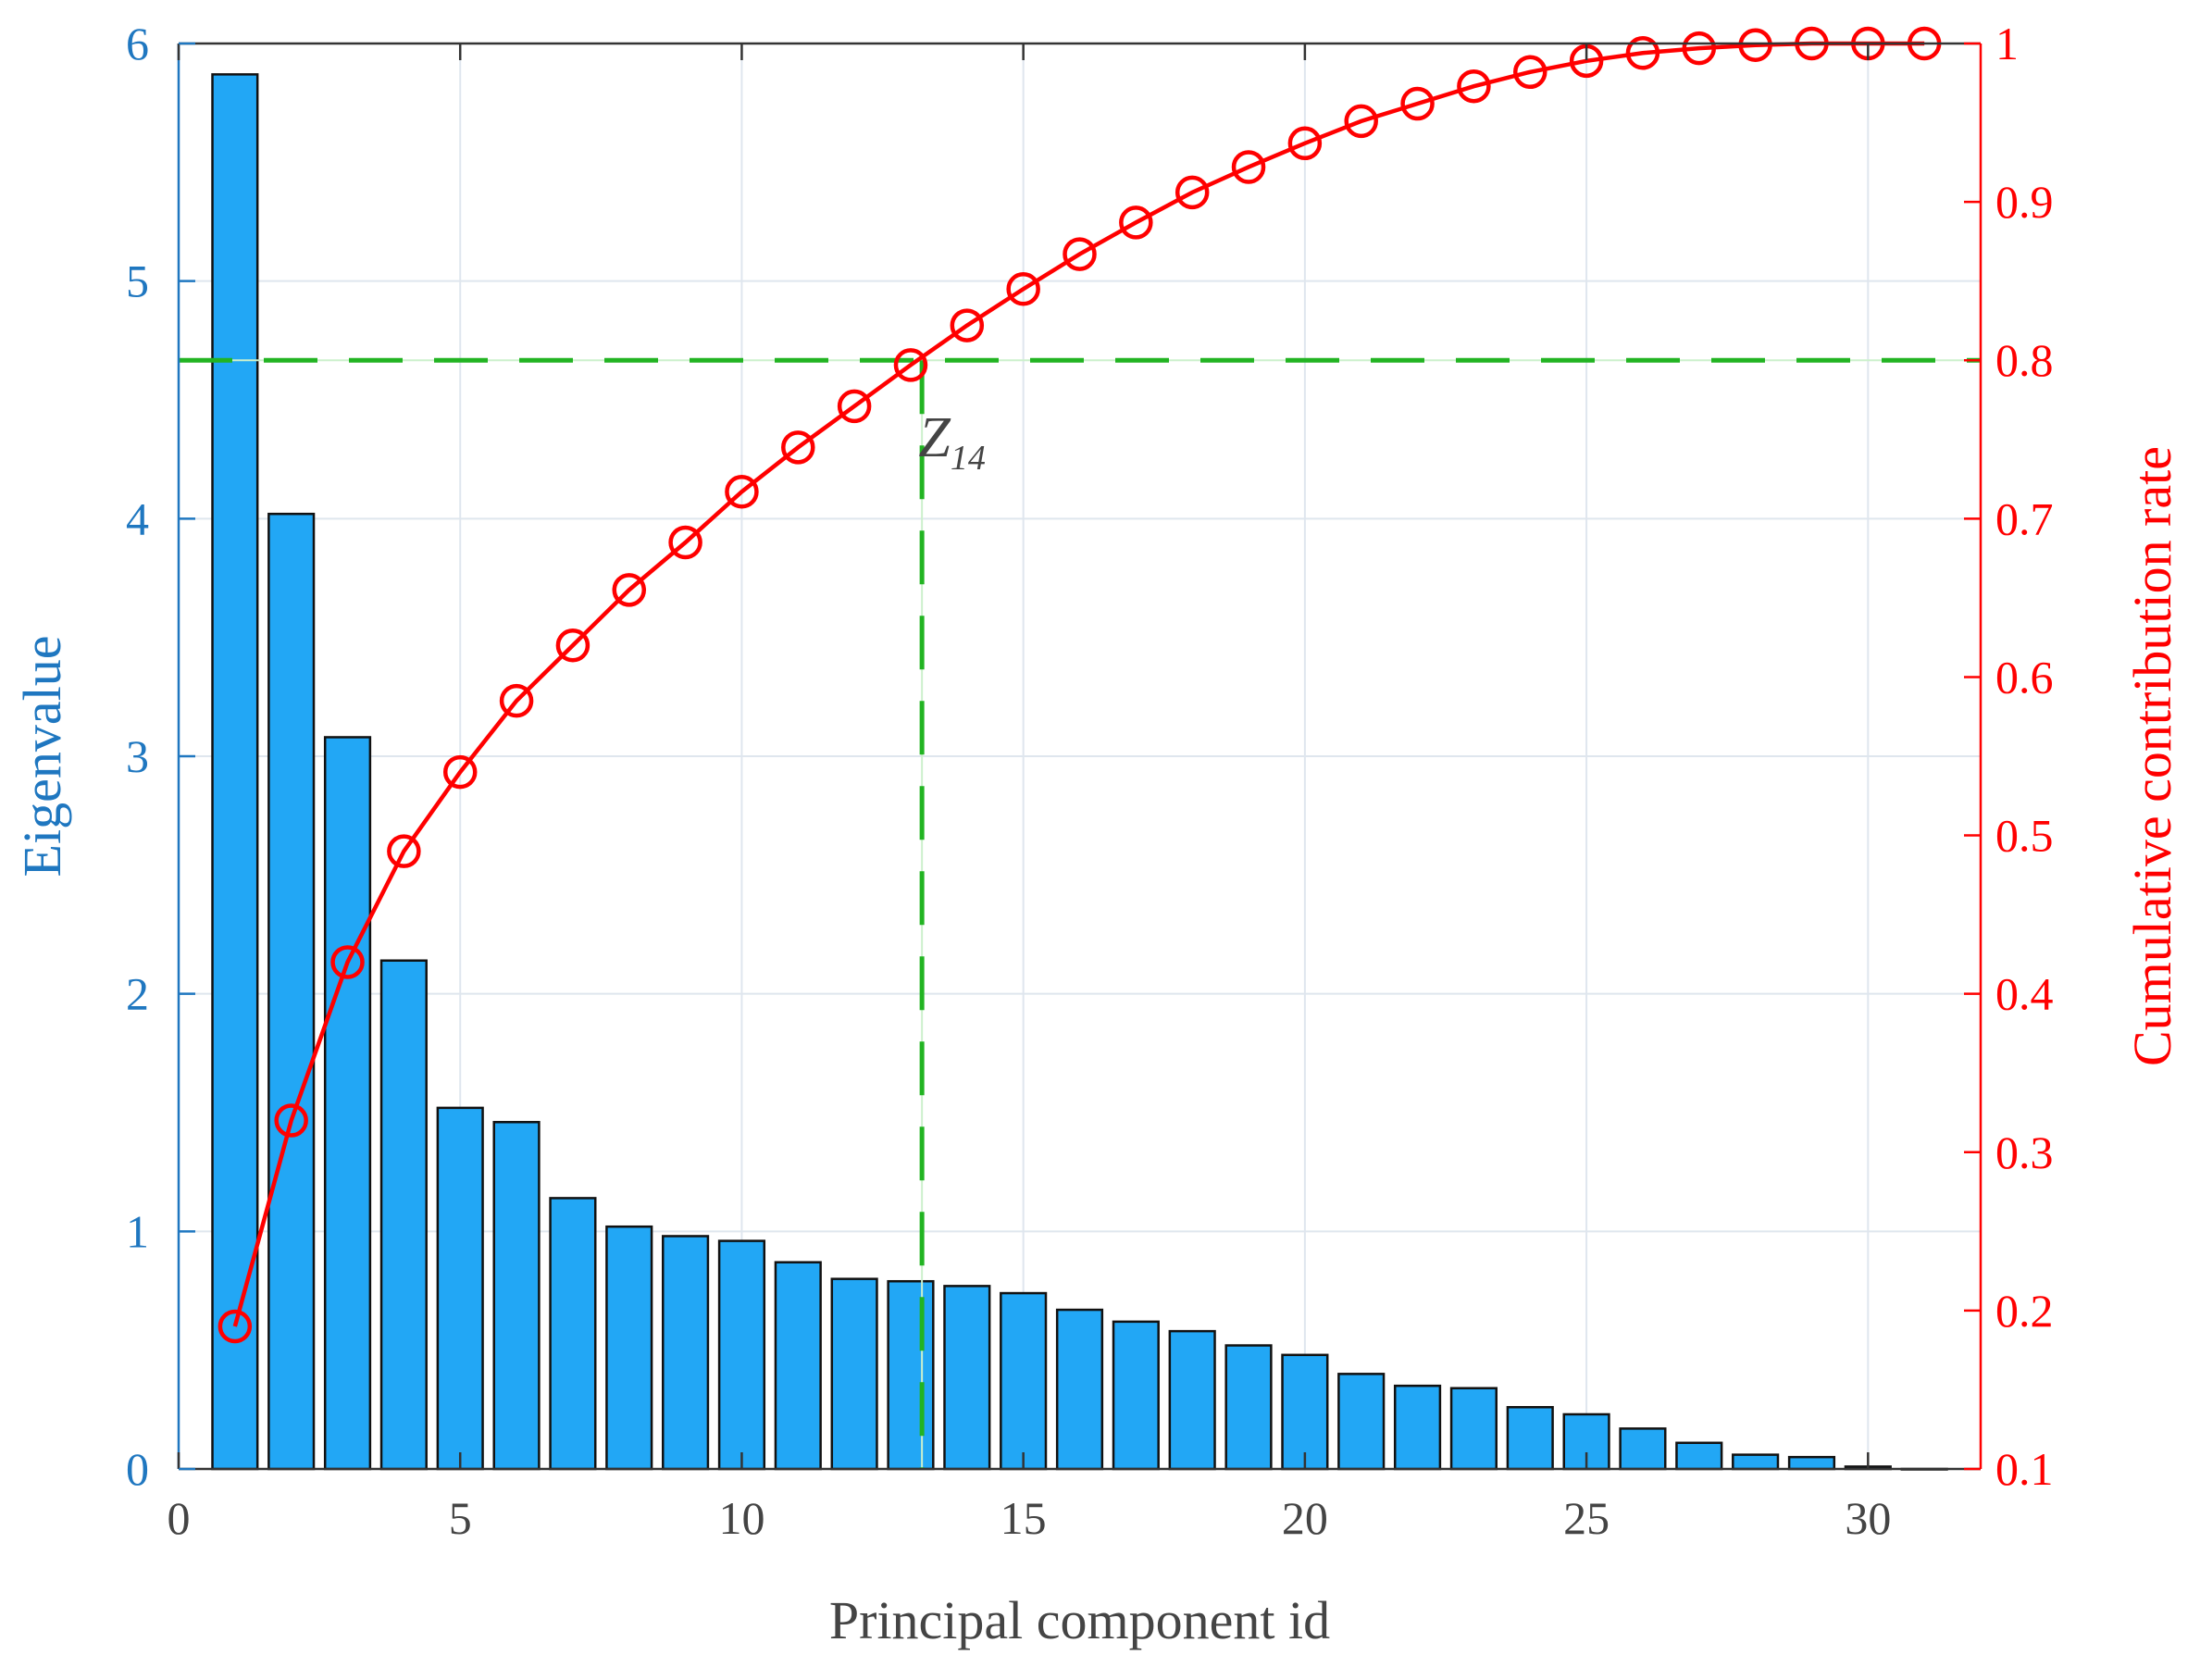  Describe the element at coordinates (461, 1518) in the screenshot. I see `x-tick-label: 5` at that location.